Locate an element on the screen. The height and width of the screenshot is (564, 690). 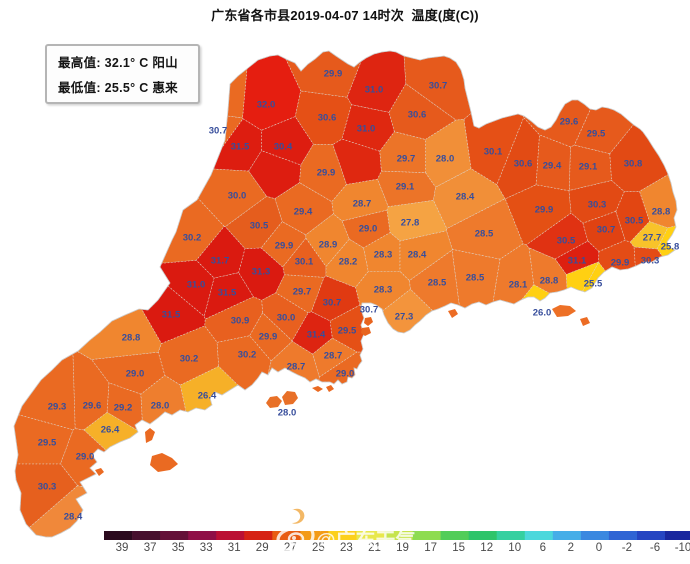
svg-text: 31.3 is located at coordinates (261, 272).